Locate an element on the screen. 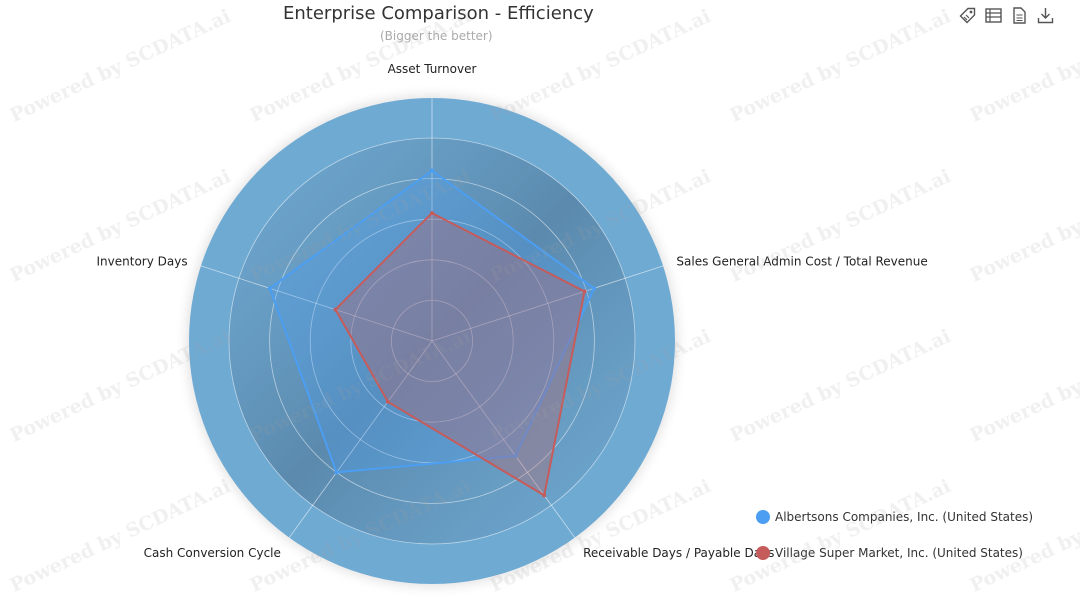 This screenshot has height=600, width=1080. data-view-icon is located at coordinates (993, 15).